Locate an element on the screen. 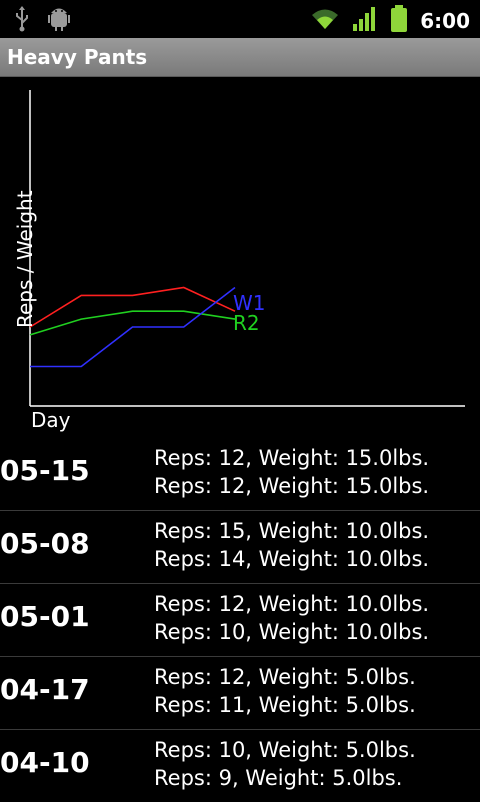 The image size is (480, 802). entry-date: 05-08 is located at coordinates (45, 543).